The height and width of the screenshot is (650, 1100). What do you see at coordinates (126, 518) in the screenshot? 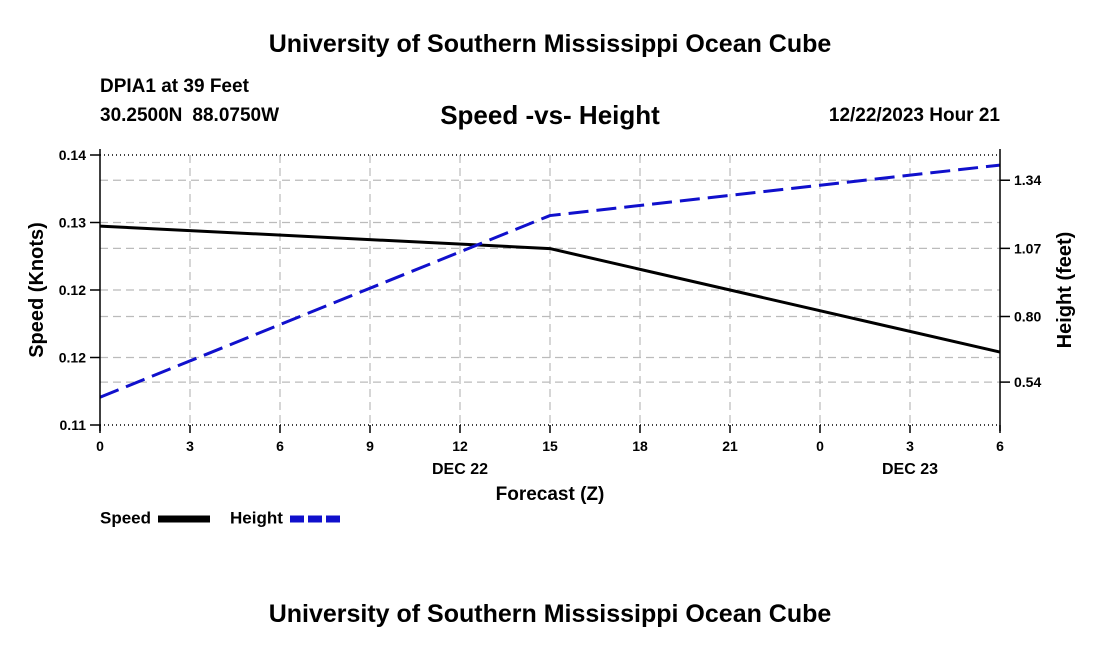
I see `legend-speed-label: Speed` at bounding box center [126, 518].